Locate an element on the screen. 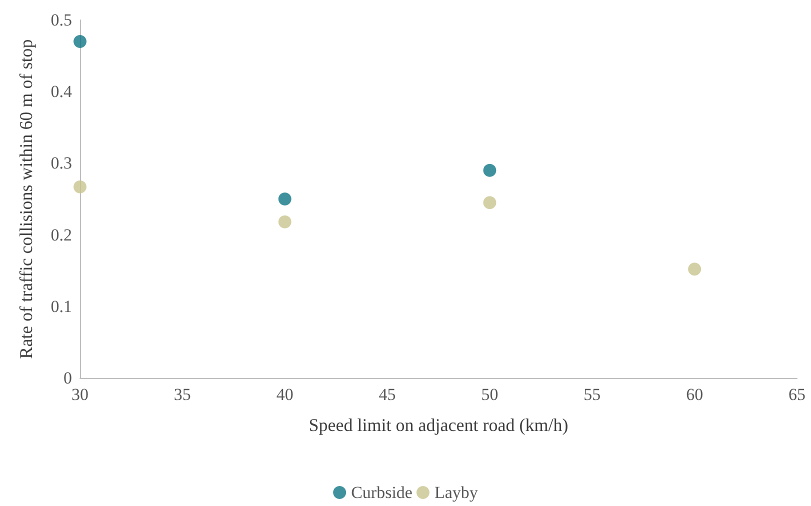 This screenshot has height=506, width=811. legend-label: Layby is located at coordinates (456, 492).